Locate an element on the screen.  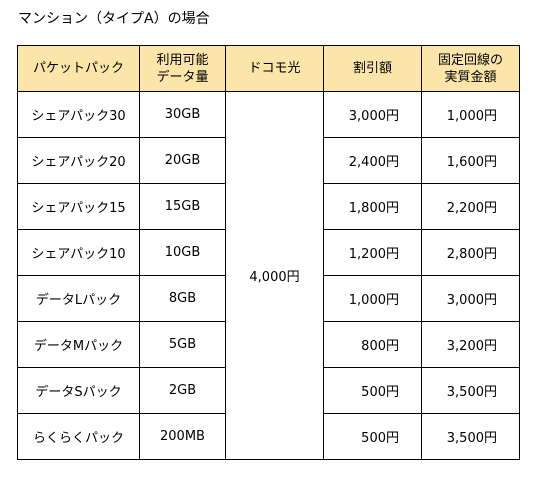
plan-cell: データLパック is located at coordinates (78, 298).